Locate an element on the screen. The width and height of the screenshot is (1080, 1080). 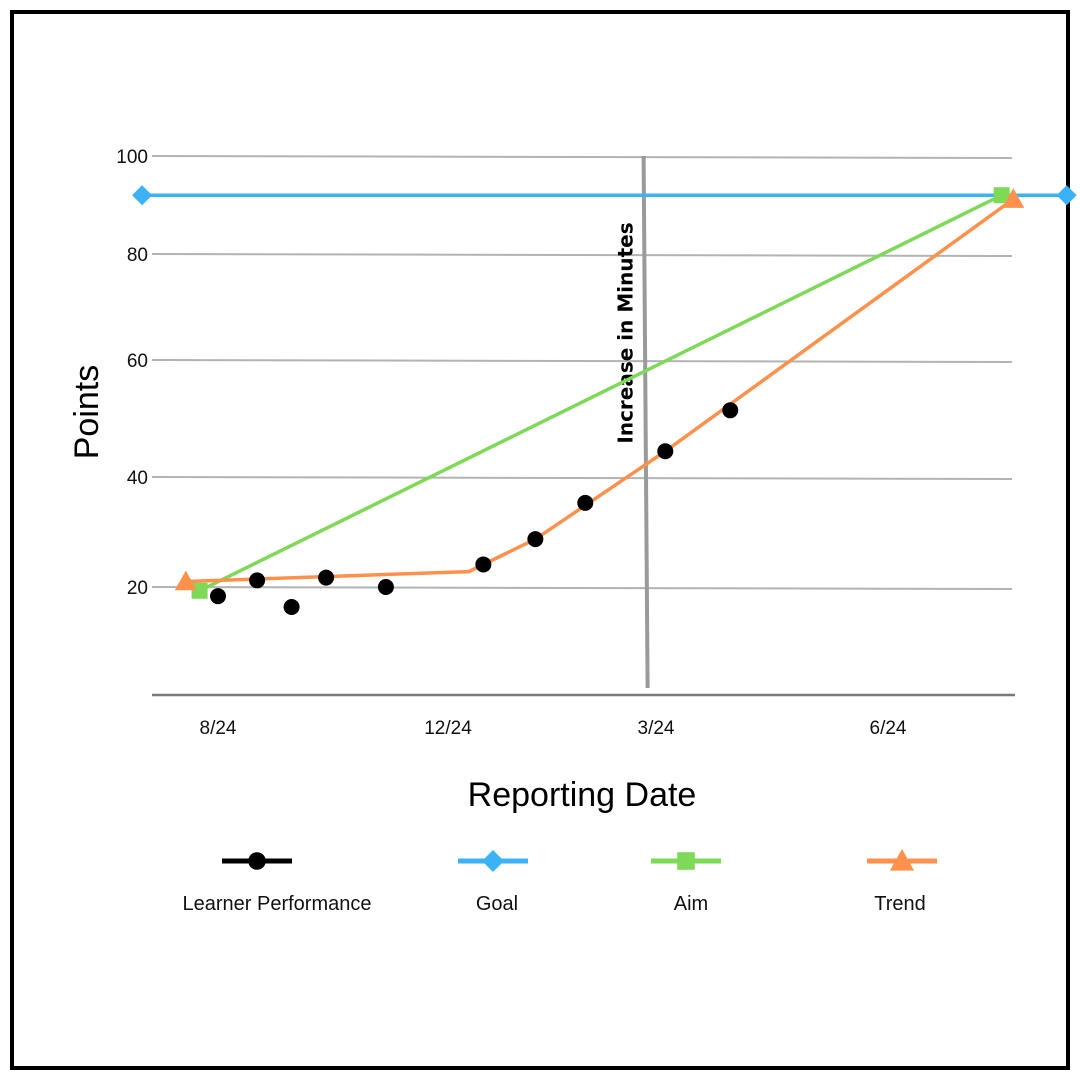
y-tick-label: 80 is located at coordinates (137, 255).